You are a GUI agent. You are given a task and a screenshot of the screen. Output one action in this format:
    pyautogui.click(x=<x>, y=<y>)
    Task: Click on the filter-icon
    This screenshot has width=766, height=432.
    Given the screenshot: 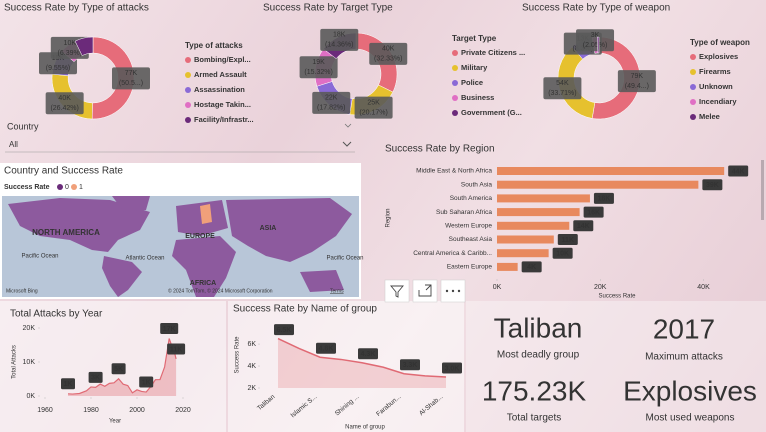 What is the action you would take?
    pyautogui.click(x=397, y=291)
    